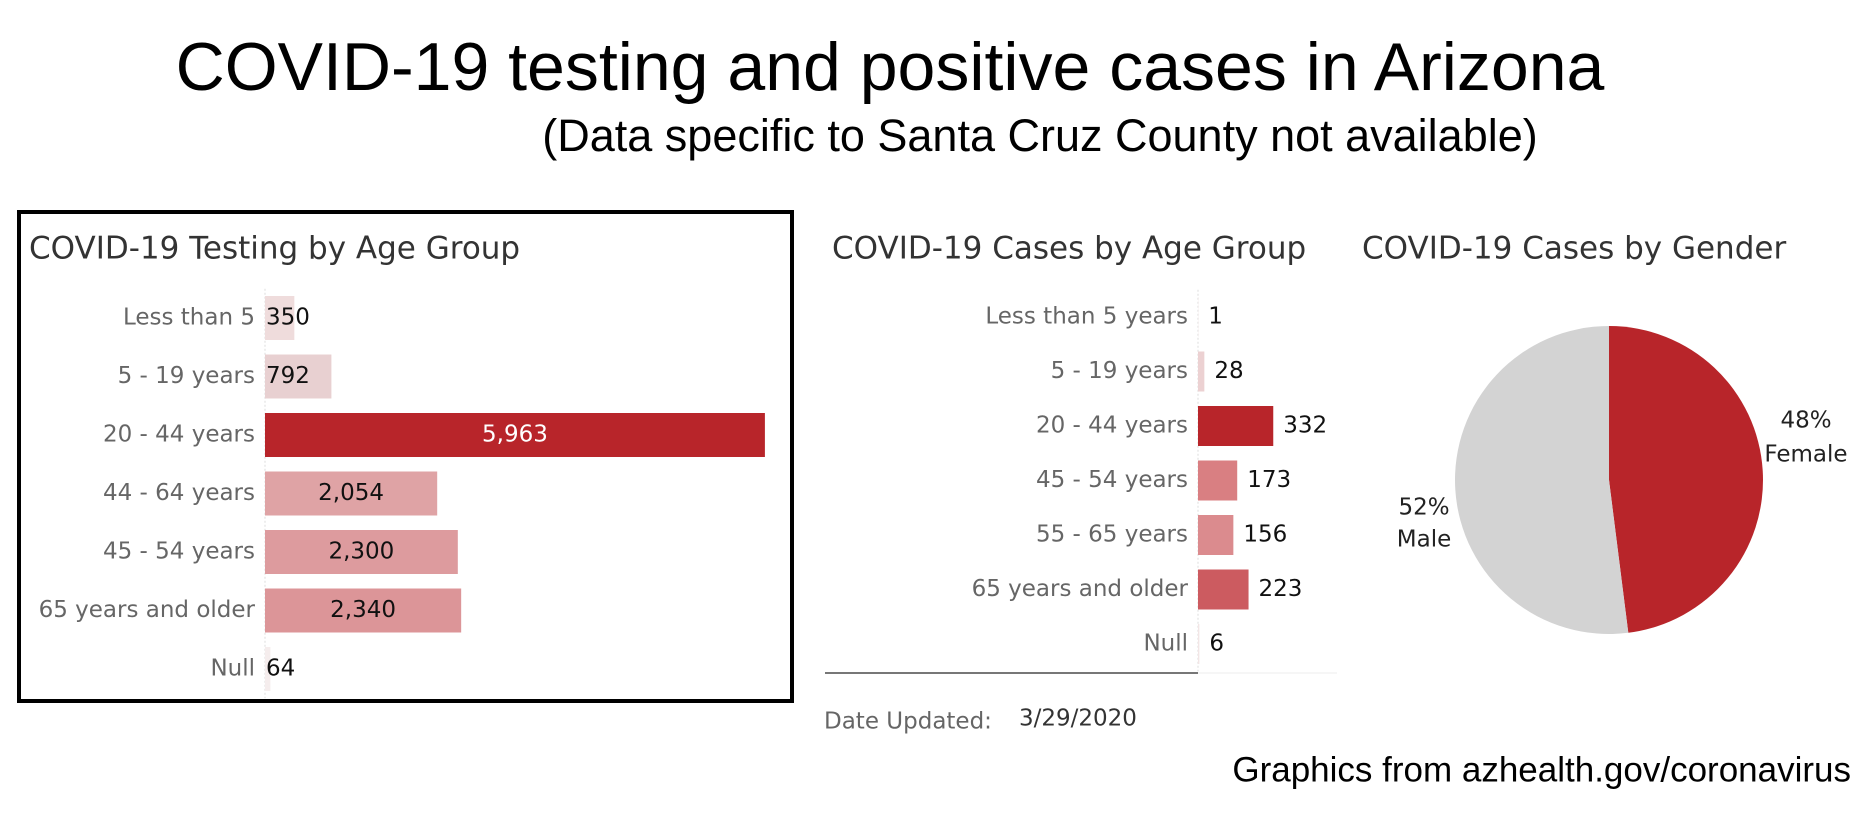 The width and height of the screenshot is (1876, 816). I want to click on value-label: 156, so click(1265, 535).